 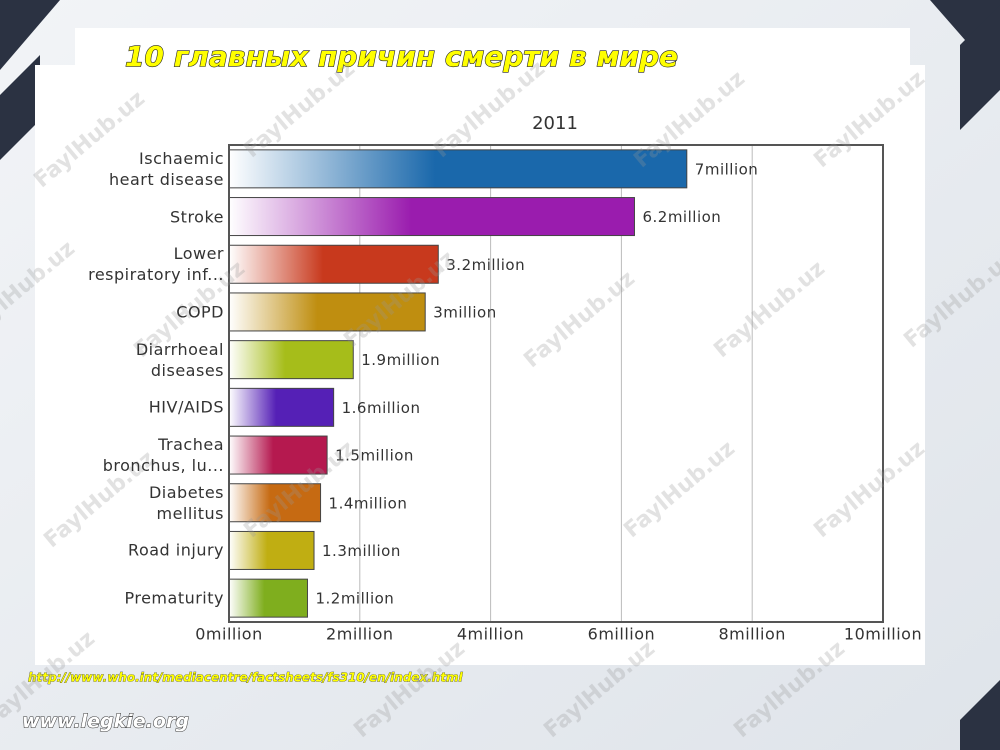 I want to click on value-label: 3.2million, so click(x=485, y=265).